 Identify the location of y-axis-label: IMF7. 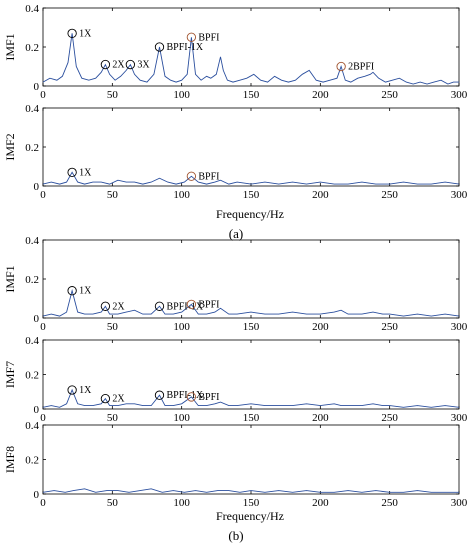
(10, 374).